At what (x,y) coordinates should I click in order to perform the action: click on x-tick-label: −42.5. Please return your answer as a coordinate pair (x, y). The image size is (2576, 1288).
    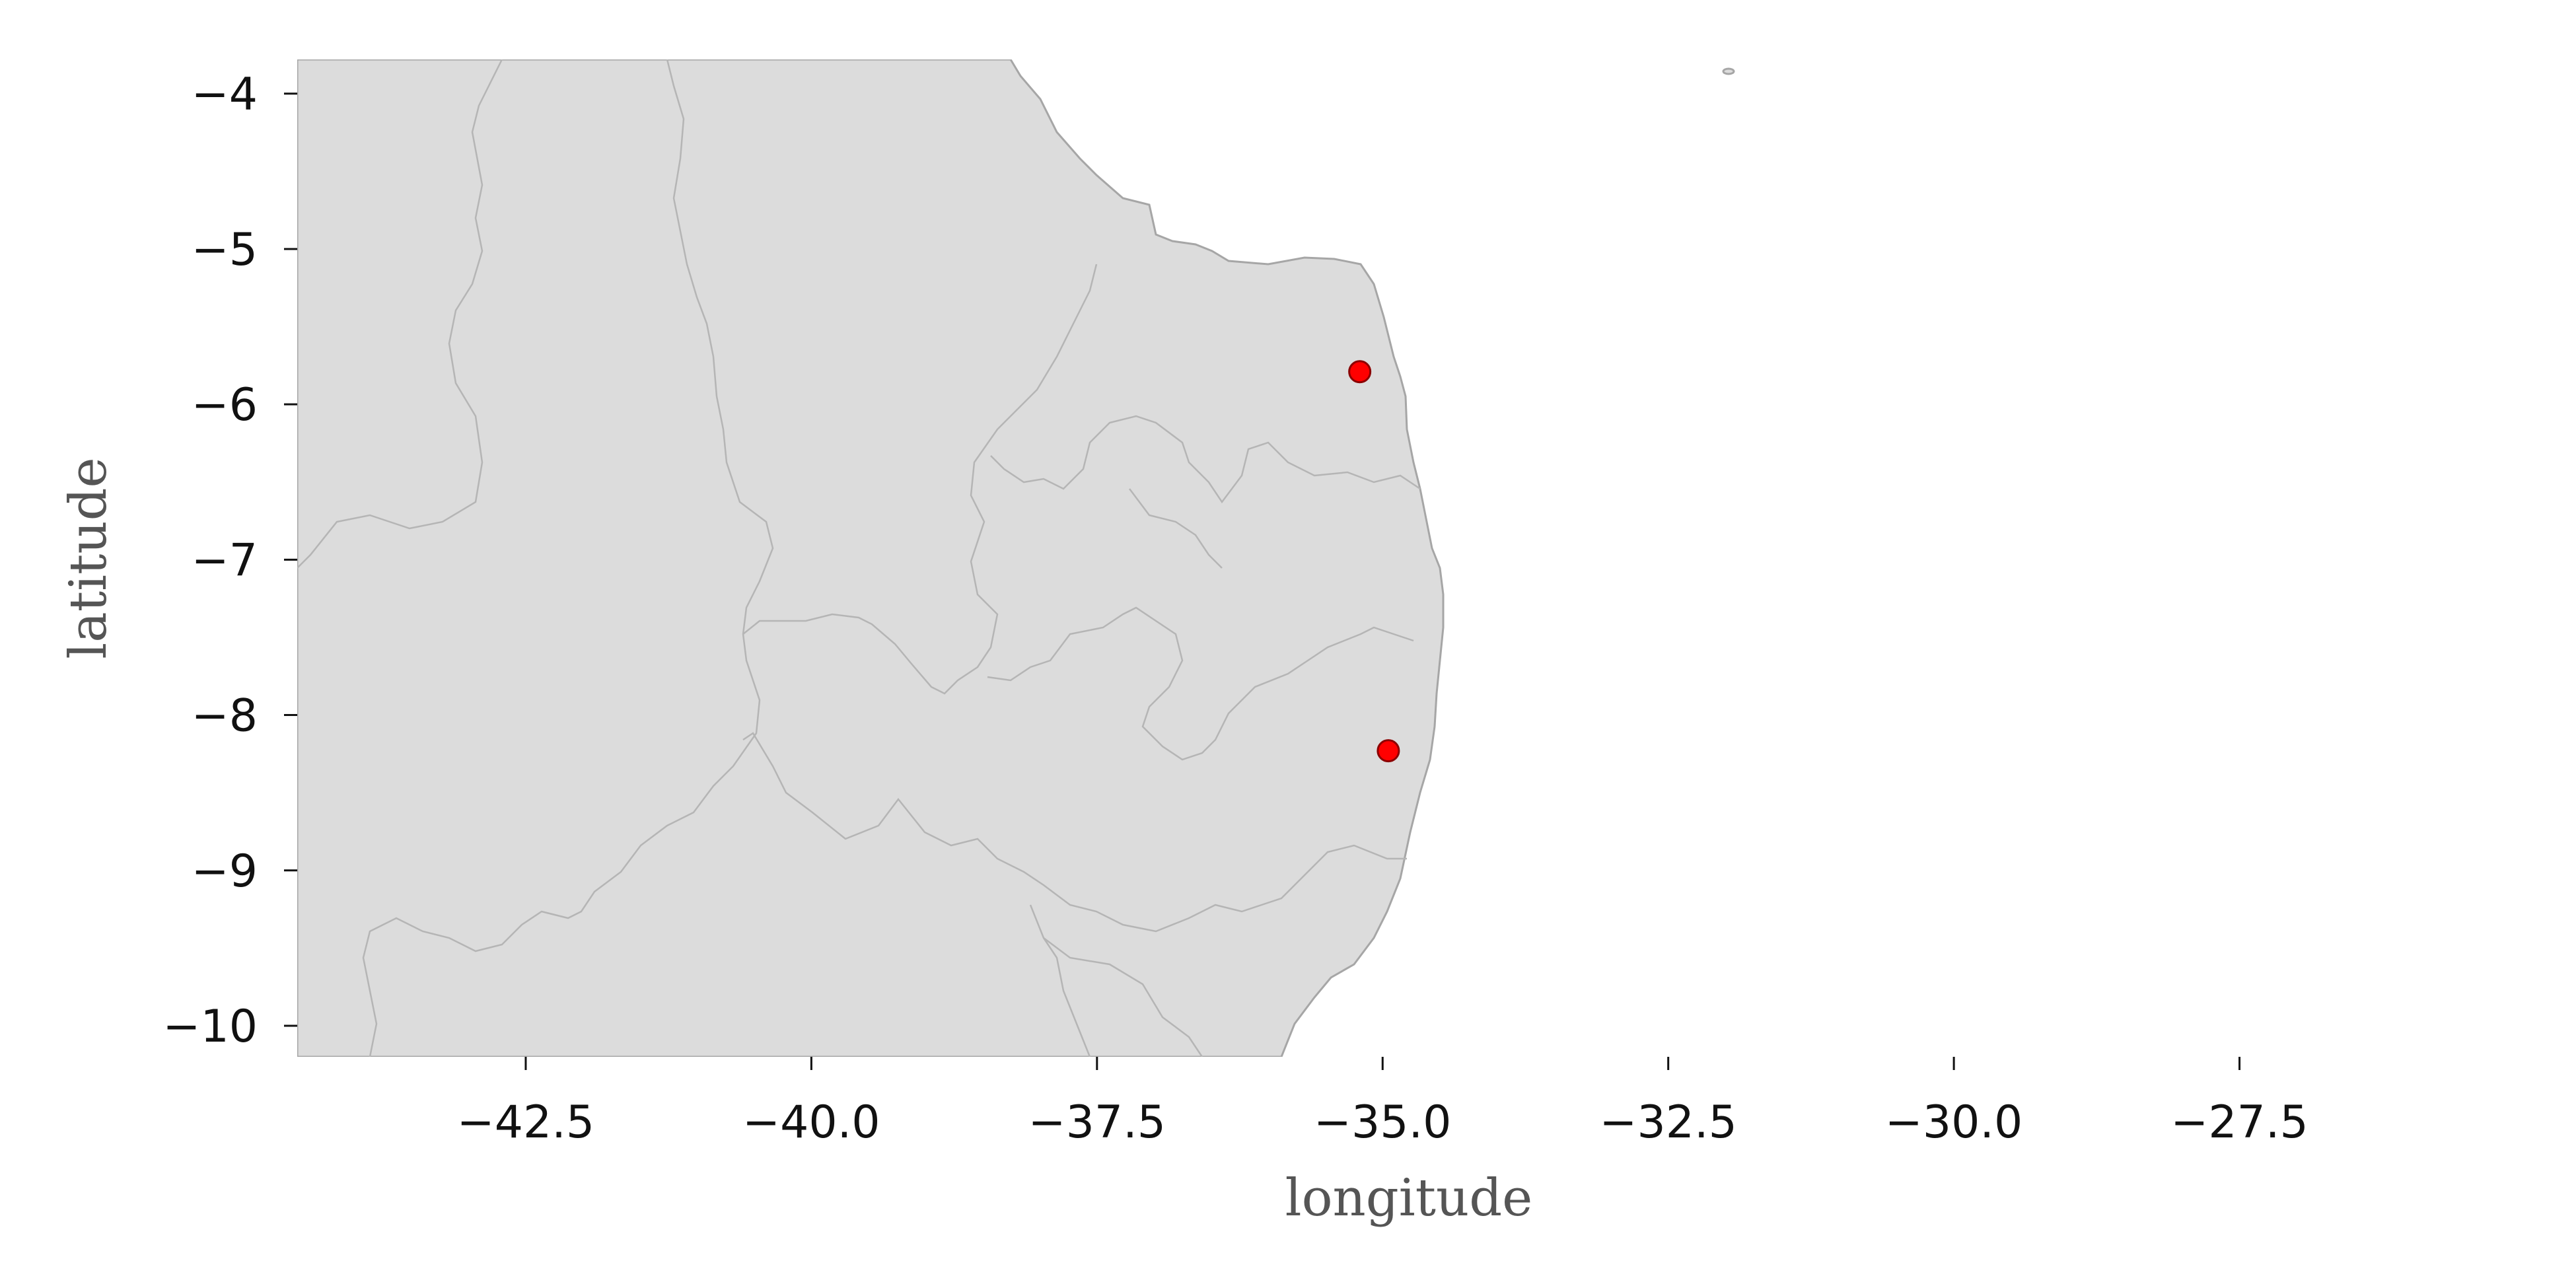
    Looking at the image, I should click on (525, 1123).